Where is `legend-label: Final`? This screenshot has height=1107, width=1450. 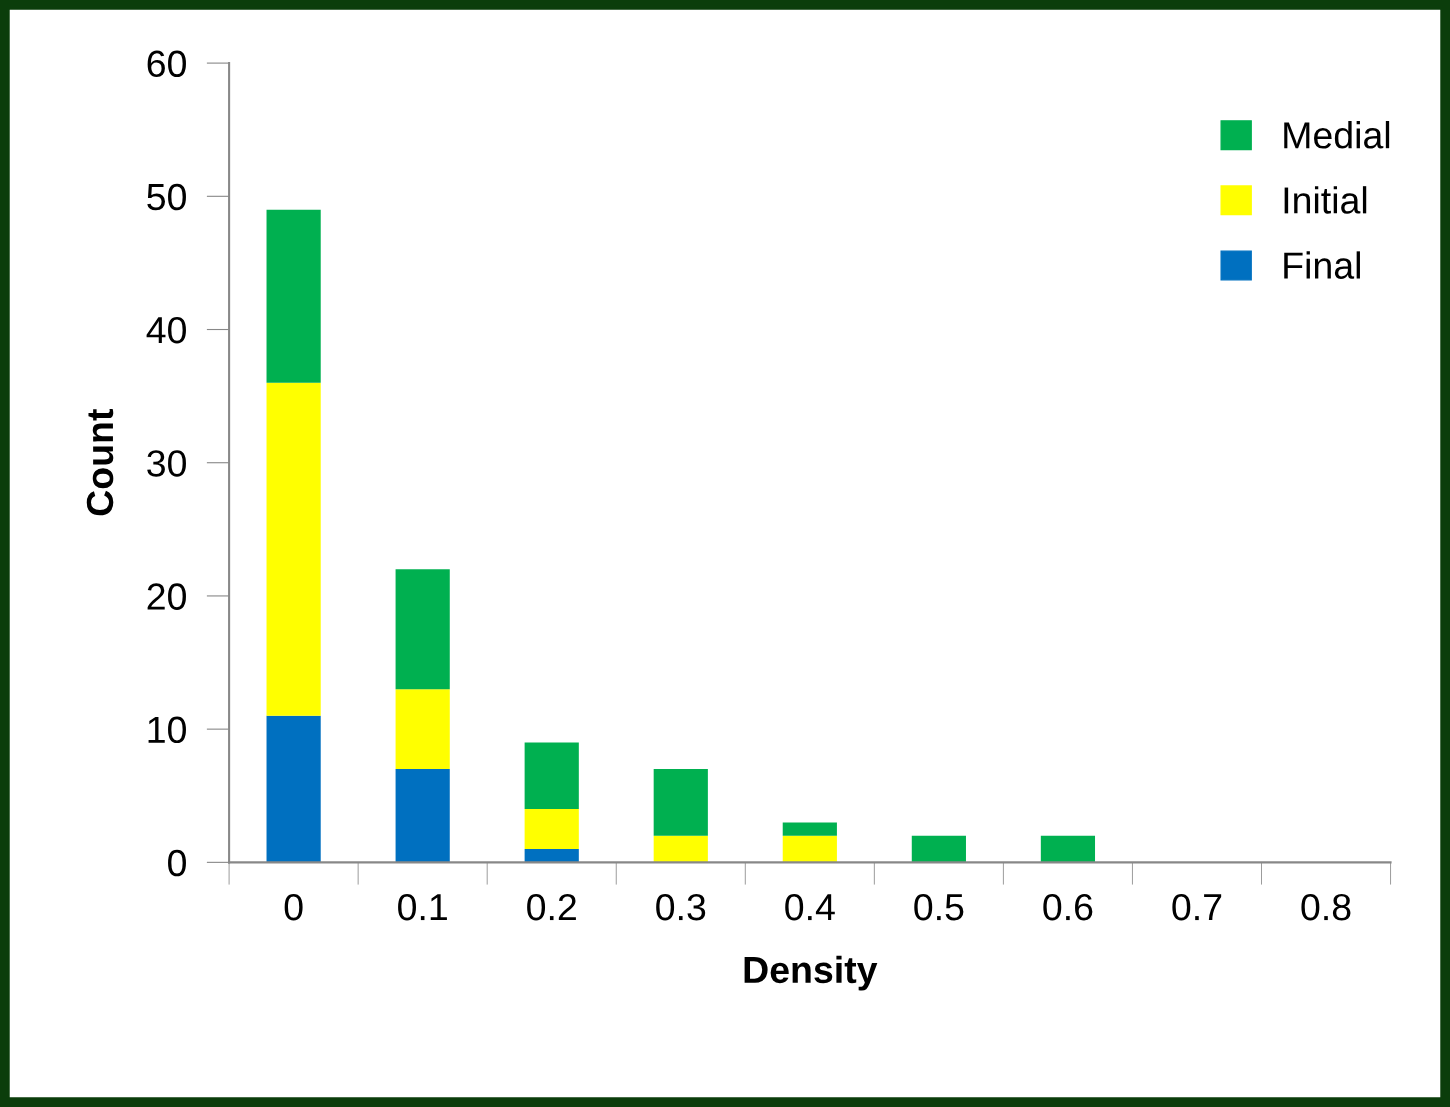 legend-label: Final is located at coordinates (1322, 265).